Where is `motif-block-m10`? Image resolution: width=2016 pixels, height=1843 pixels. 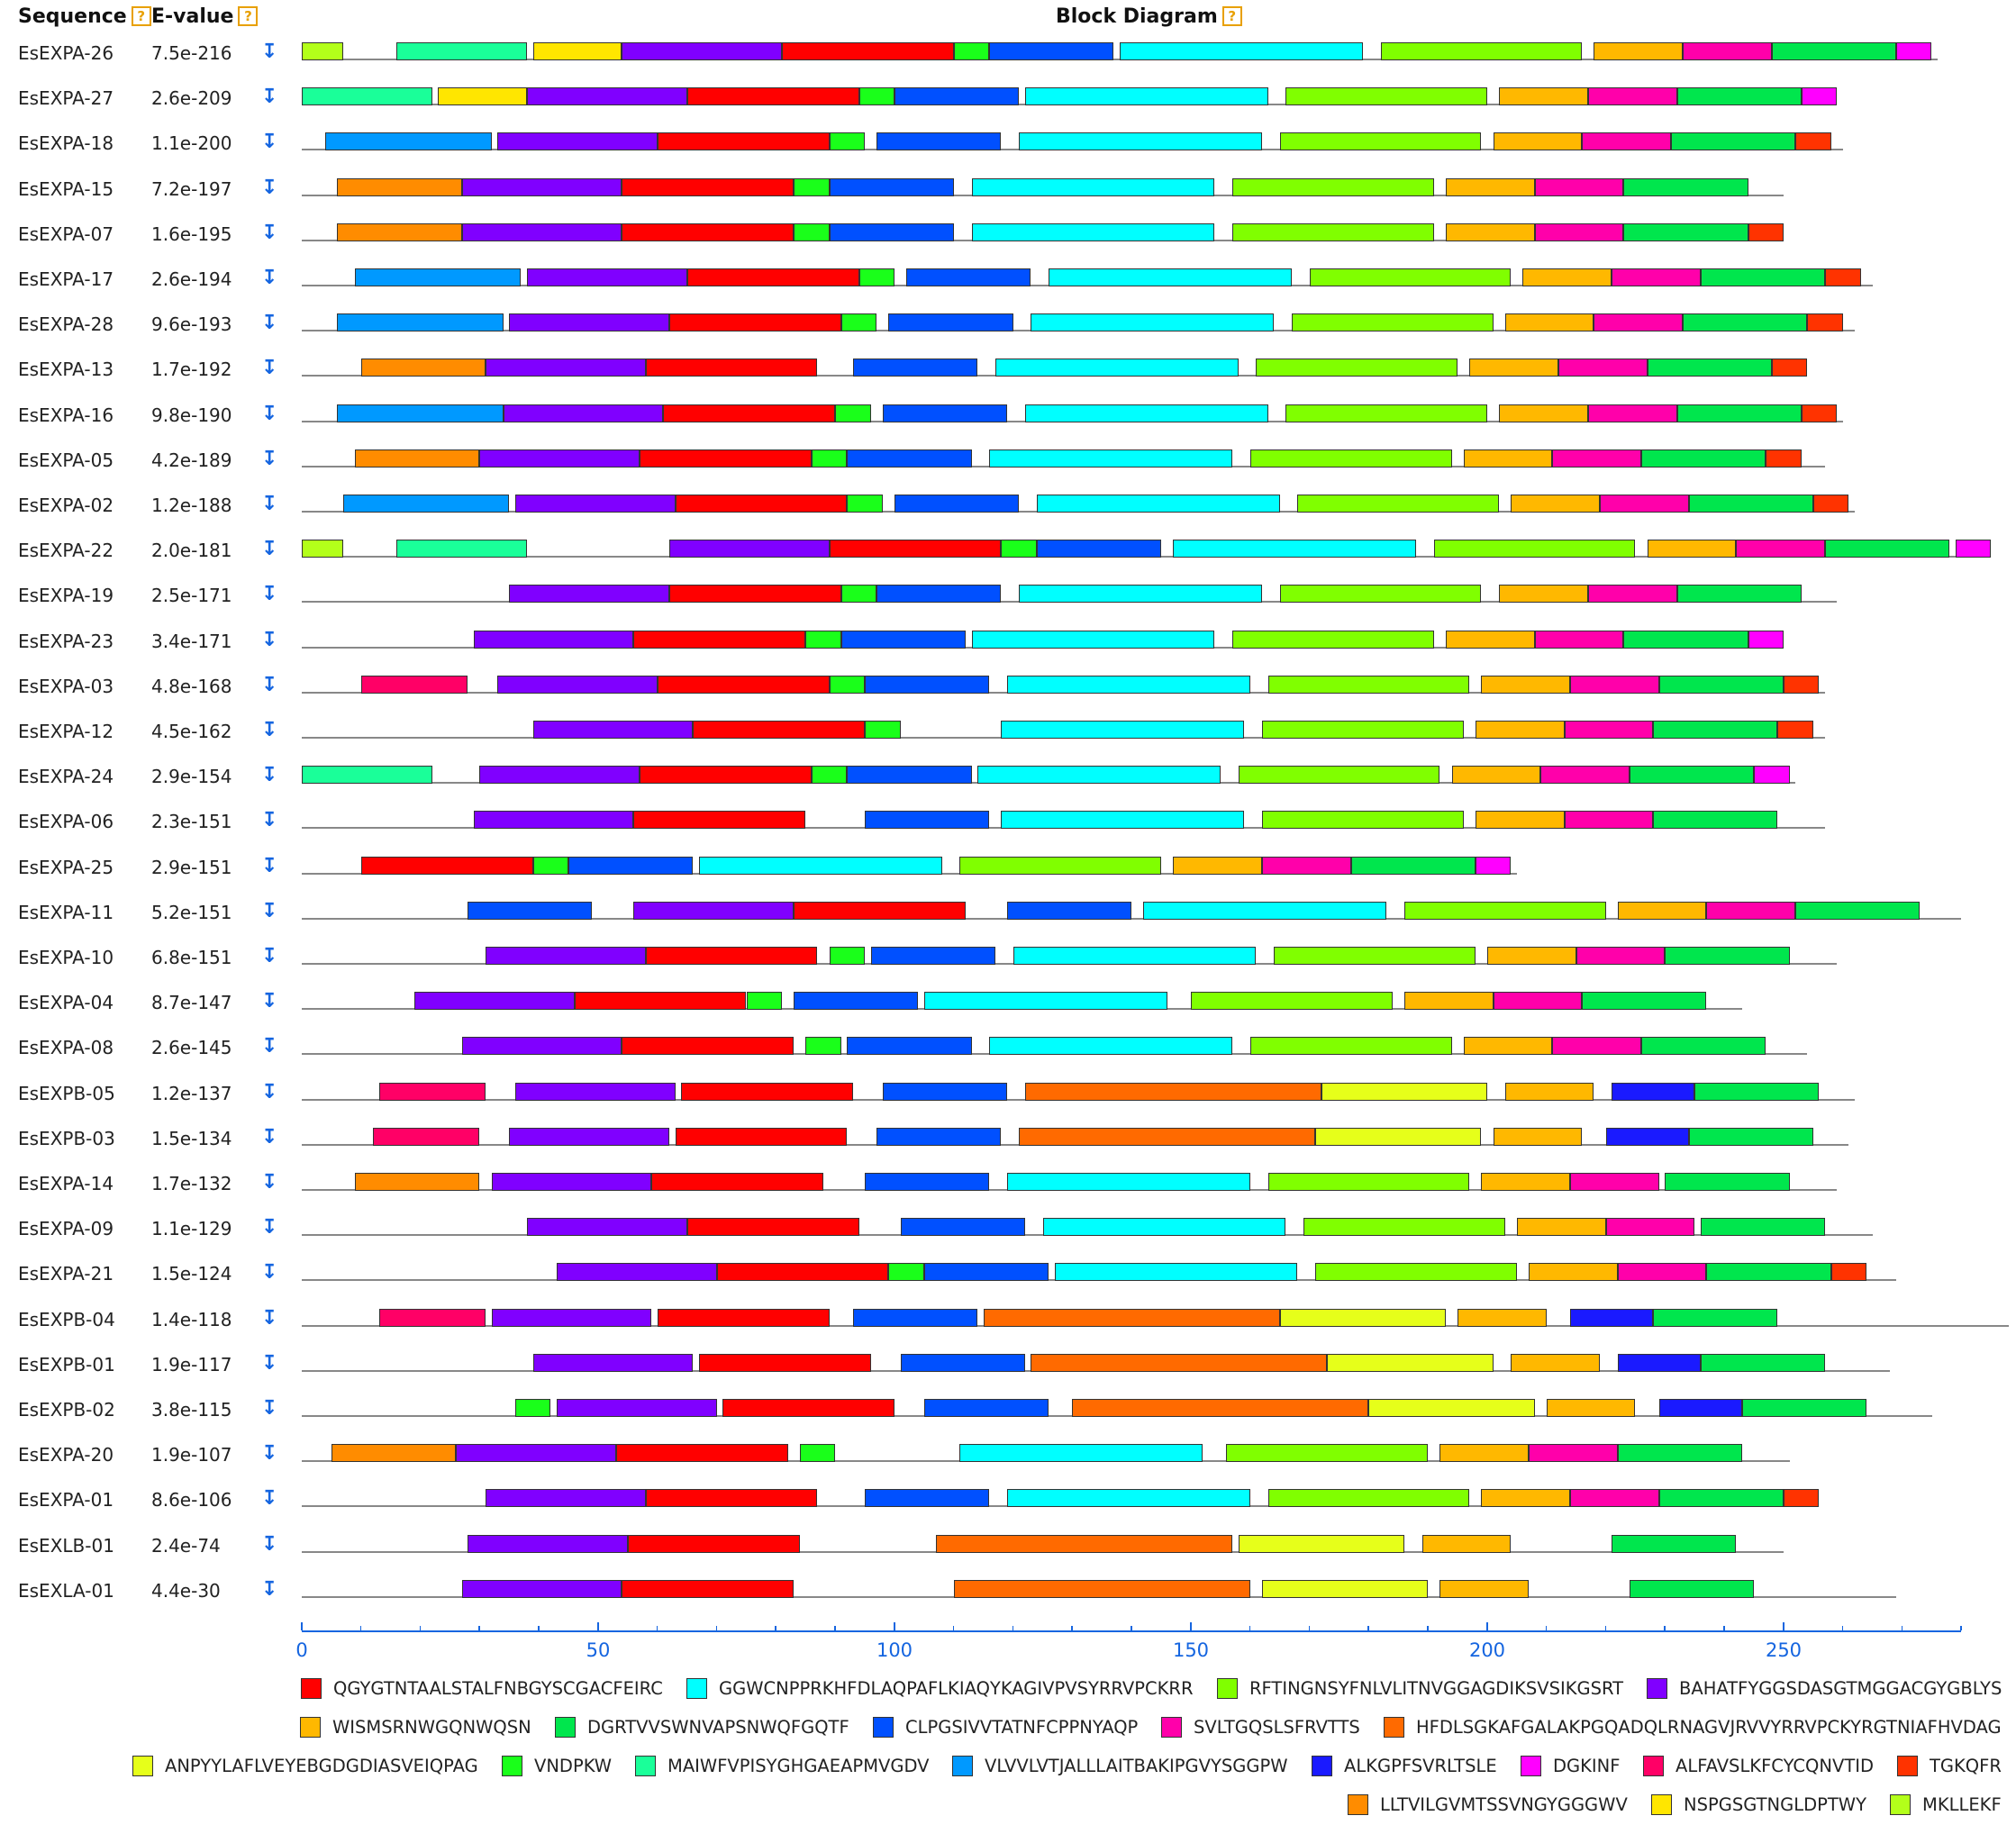 motif-block-m10 is located at coordinates (1404, 1091).